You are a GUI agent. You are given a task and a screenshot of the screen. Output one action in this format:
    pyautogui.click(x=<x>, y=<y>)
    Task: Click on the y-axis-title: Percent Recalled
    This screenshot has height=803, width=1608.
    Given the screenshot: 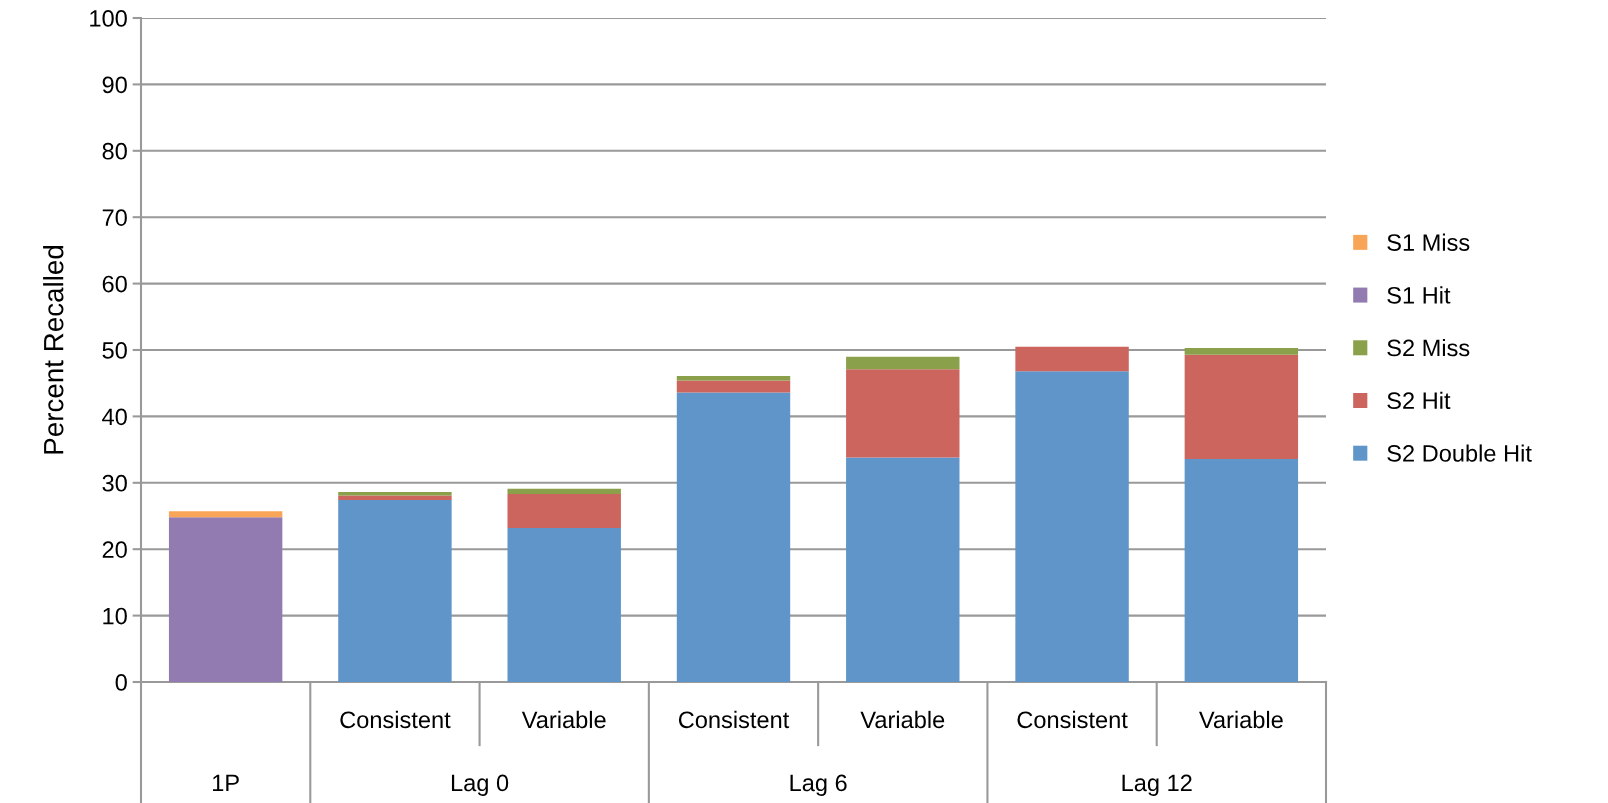 What is the action you would take?
    pyautogui.click(x=53, y=350)
    